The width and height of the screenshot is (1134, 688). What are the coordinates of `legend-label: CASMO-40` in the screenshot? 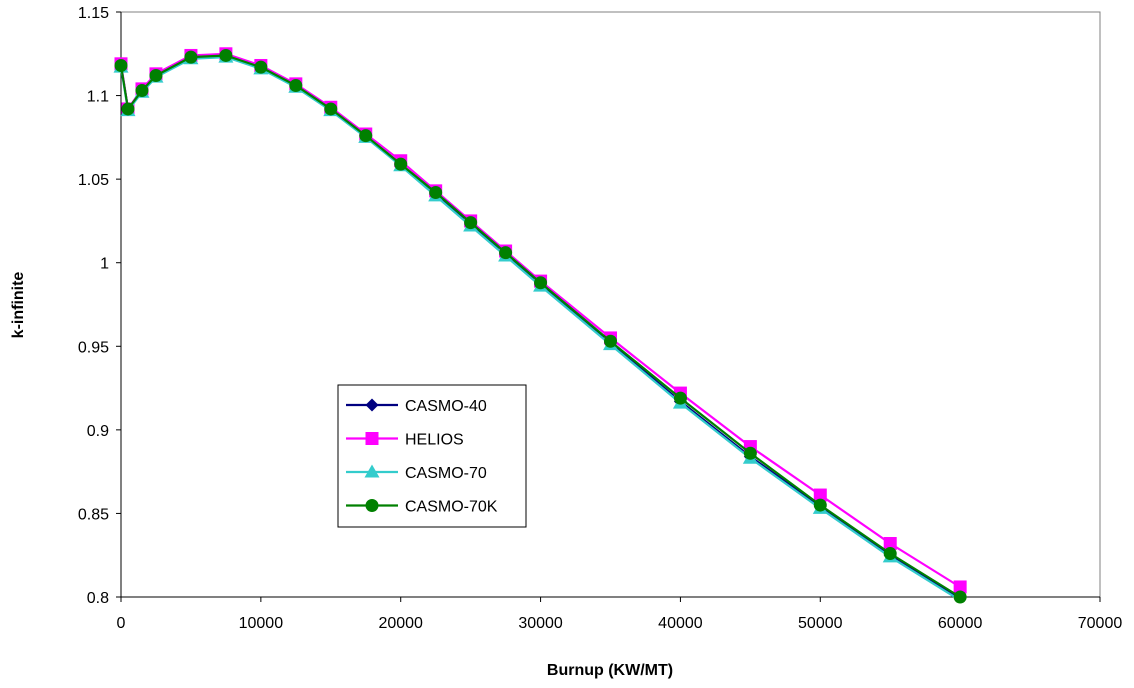 It's located at (446, 406).